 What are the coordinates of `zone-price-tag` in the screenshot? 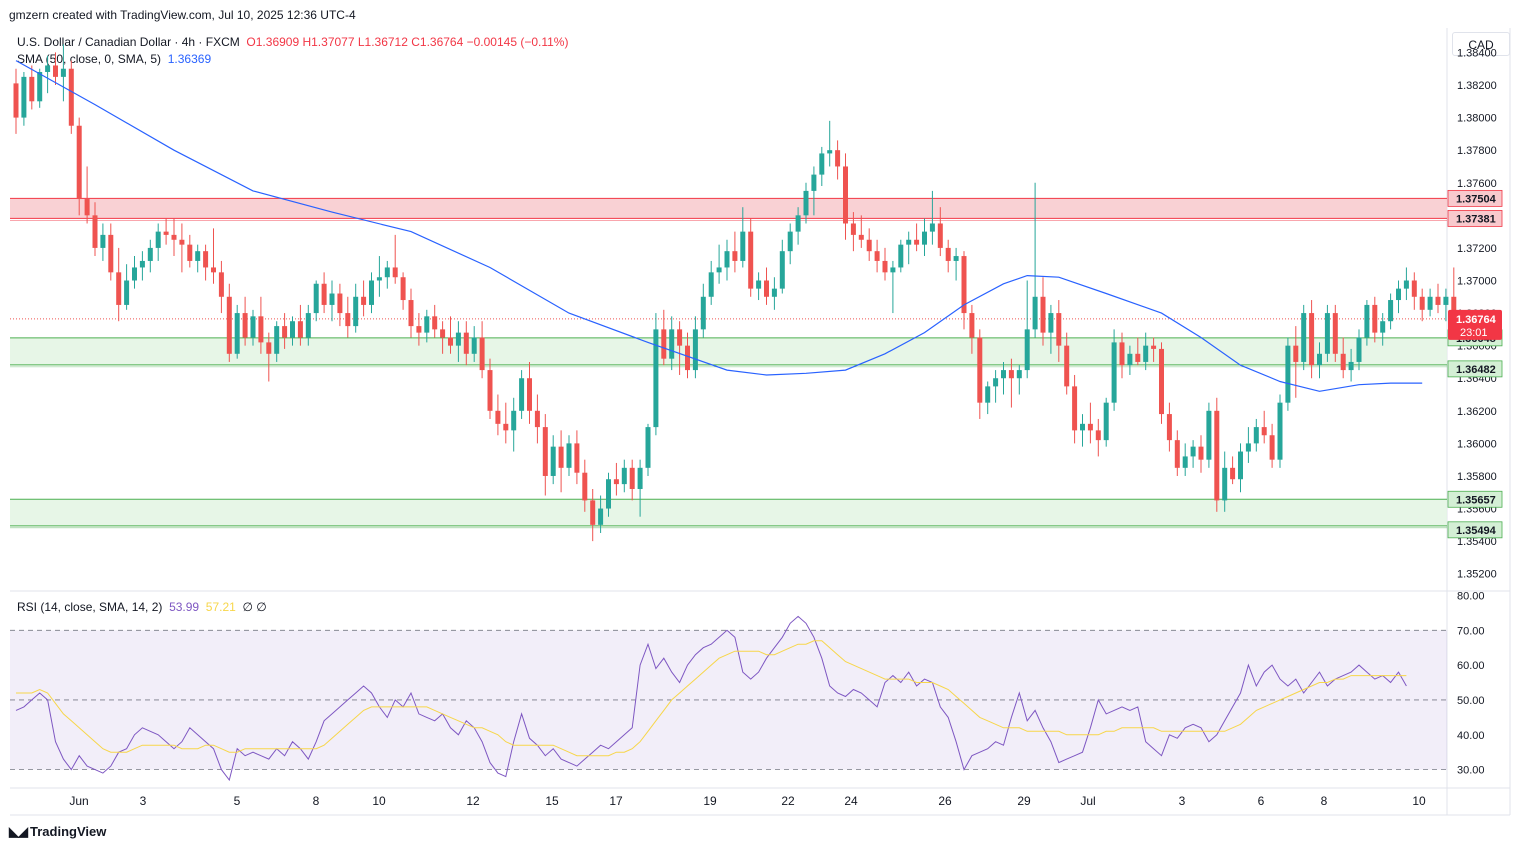 It's located at (1475, 368).